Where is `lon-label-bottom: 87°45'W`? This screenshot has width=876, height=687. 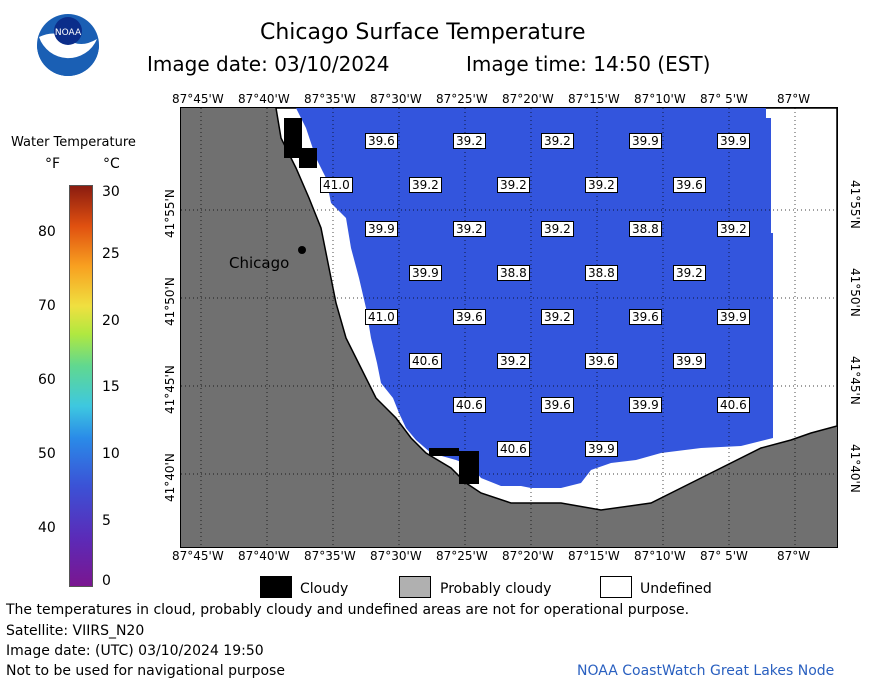 lon-label-bottom: 87°45'W is located at coordinates (198, 556).